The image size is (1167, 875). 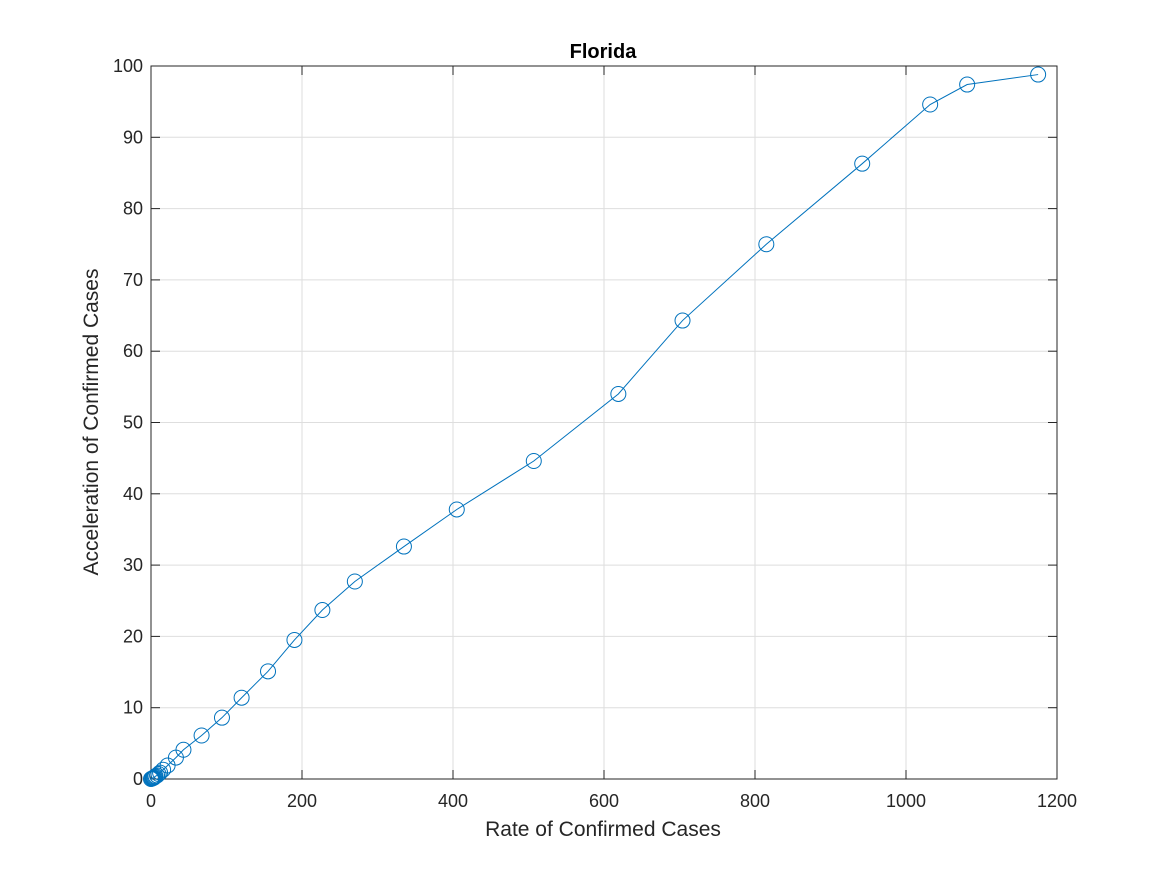 I want to click on x-tick-label: 400, so click(x=453, y=801).